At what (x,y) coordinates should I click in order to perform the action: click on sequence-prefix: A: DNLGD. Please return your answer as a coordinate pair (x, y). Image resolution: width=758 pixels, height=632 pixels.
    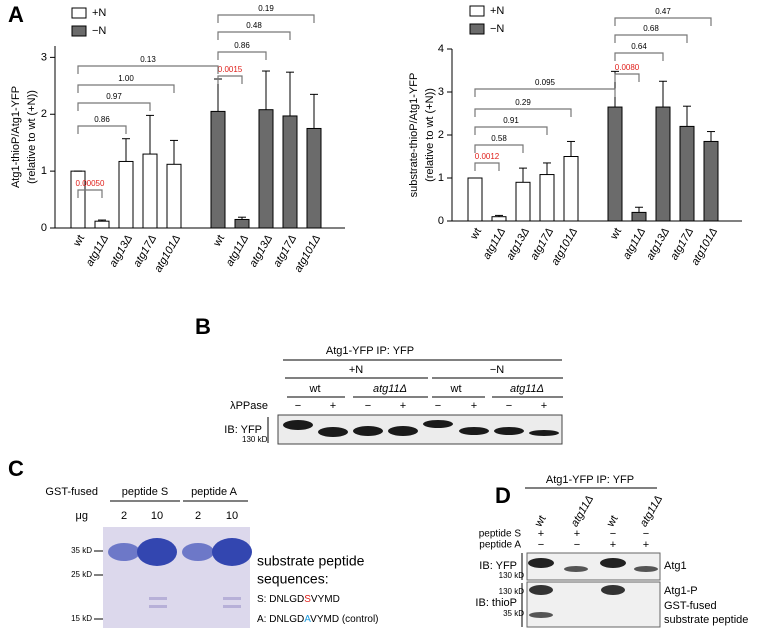
    Looking at the image, I should click on (280, 619).